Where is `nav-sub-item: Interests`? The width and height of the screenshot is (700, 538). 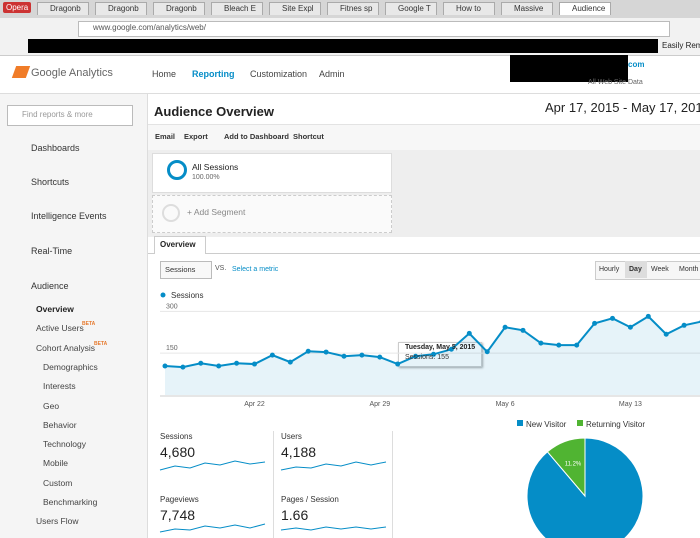
nav-sub-item: Interests is located at coordinates (59, 386).